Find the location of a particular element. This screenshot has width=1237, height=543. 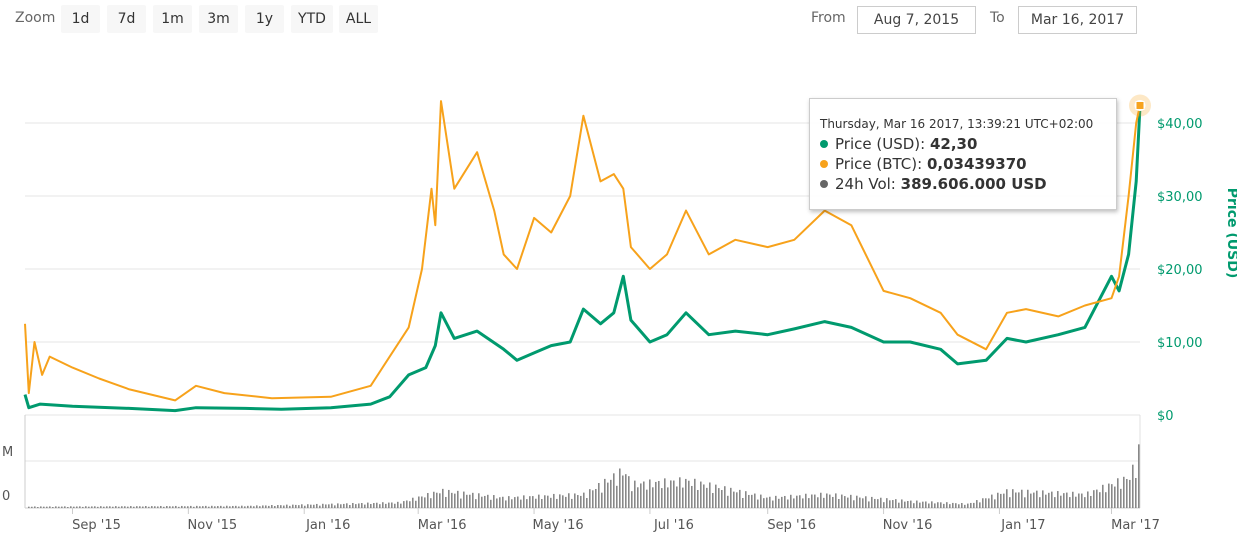

y-tick-label: $10,00 is located at coordinates (1180, 343).